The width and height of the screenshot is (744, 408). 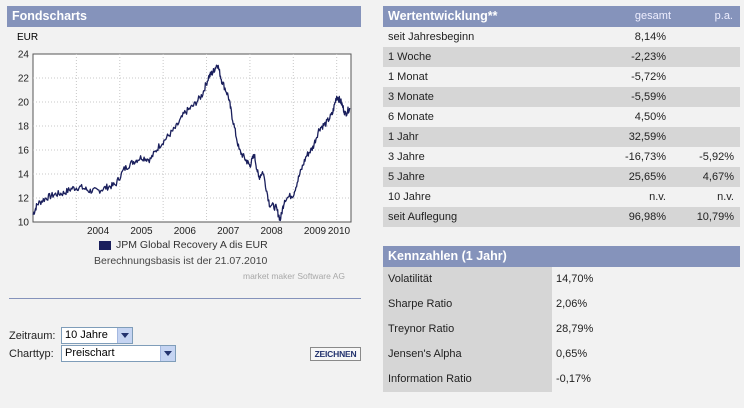 What do you see at coordinates (561, 16) in the screenshot?
I see `wertentwicklung-header: Wertentwicklung** gesamt p.a.` at bounding box center [561, 16].